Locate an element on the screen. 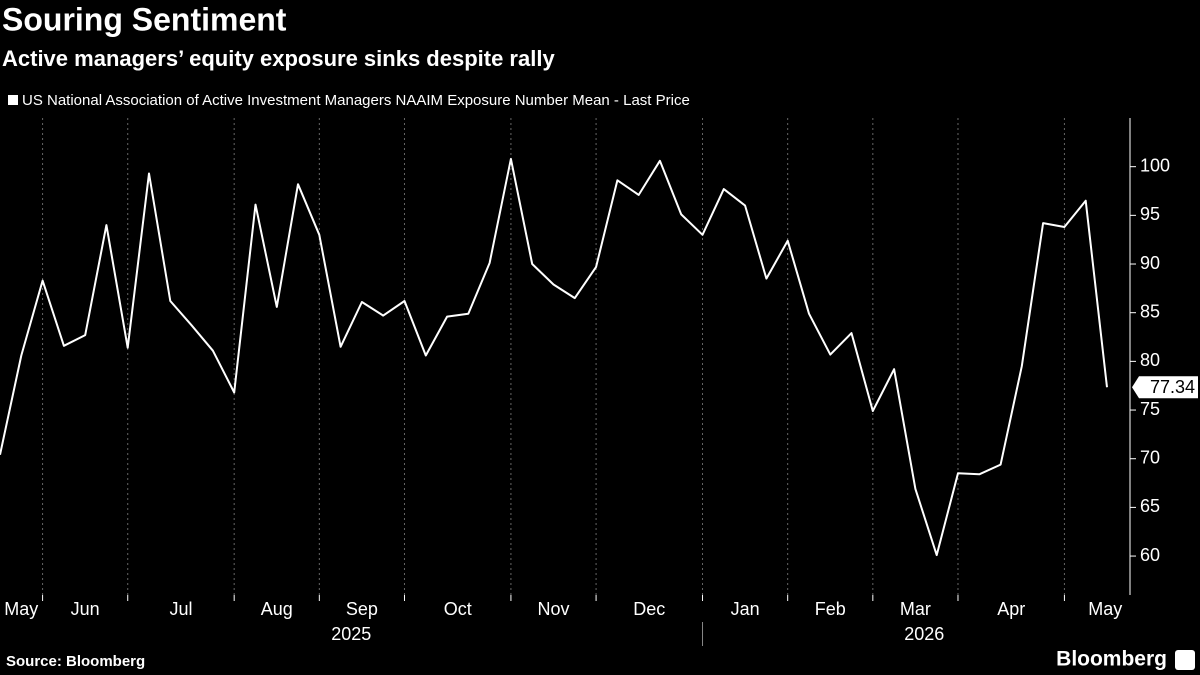 Image resolution: width=1200 pixels, height=675 pixels. x-tick-label: Jun is located at coordinates (85, 609).